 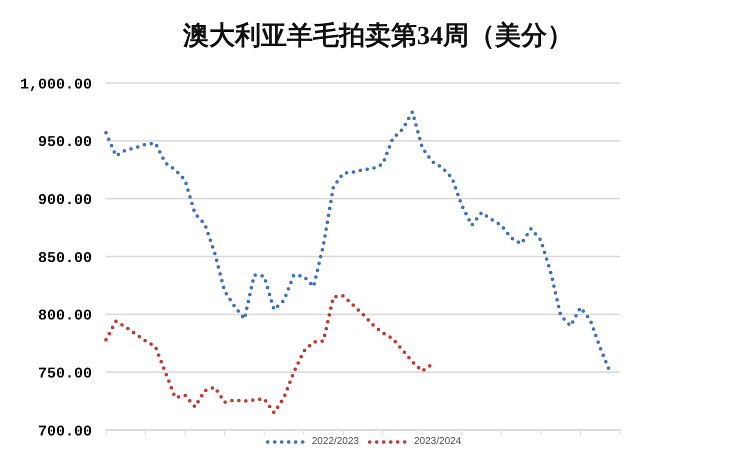 What do you see at coordinates (438, 441) in the screenshot?
I see `legend-label: 2023/2024` at bounding box center [438, 441].